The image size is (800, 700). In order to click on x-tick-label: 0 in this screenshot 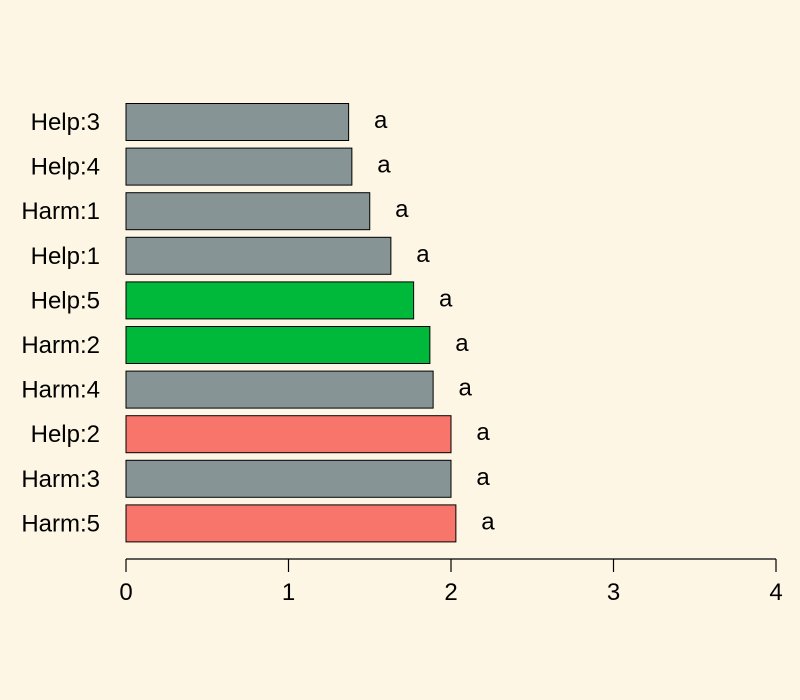, I will do `click(125, 592)`.